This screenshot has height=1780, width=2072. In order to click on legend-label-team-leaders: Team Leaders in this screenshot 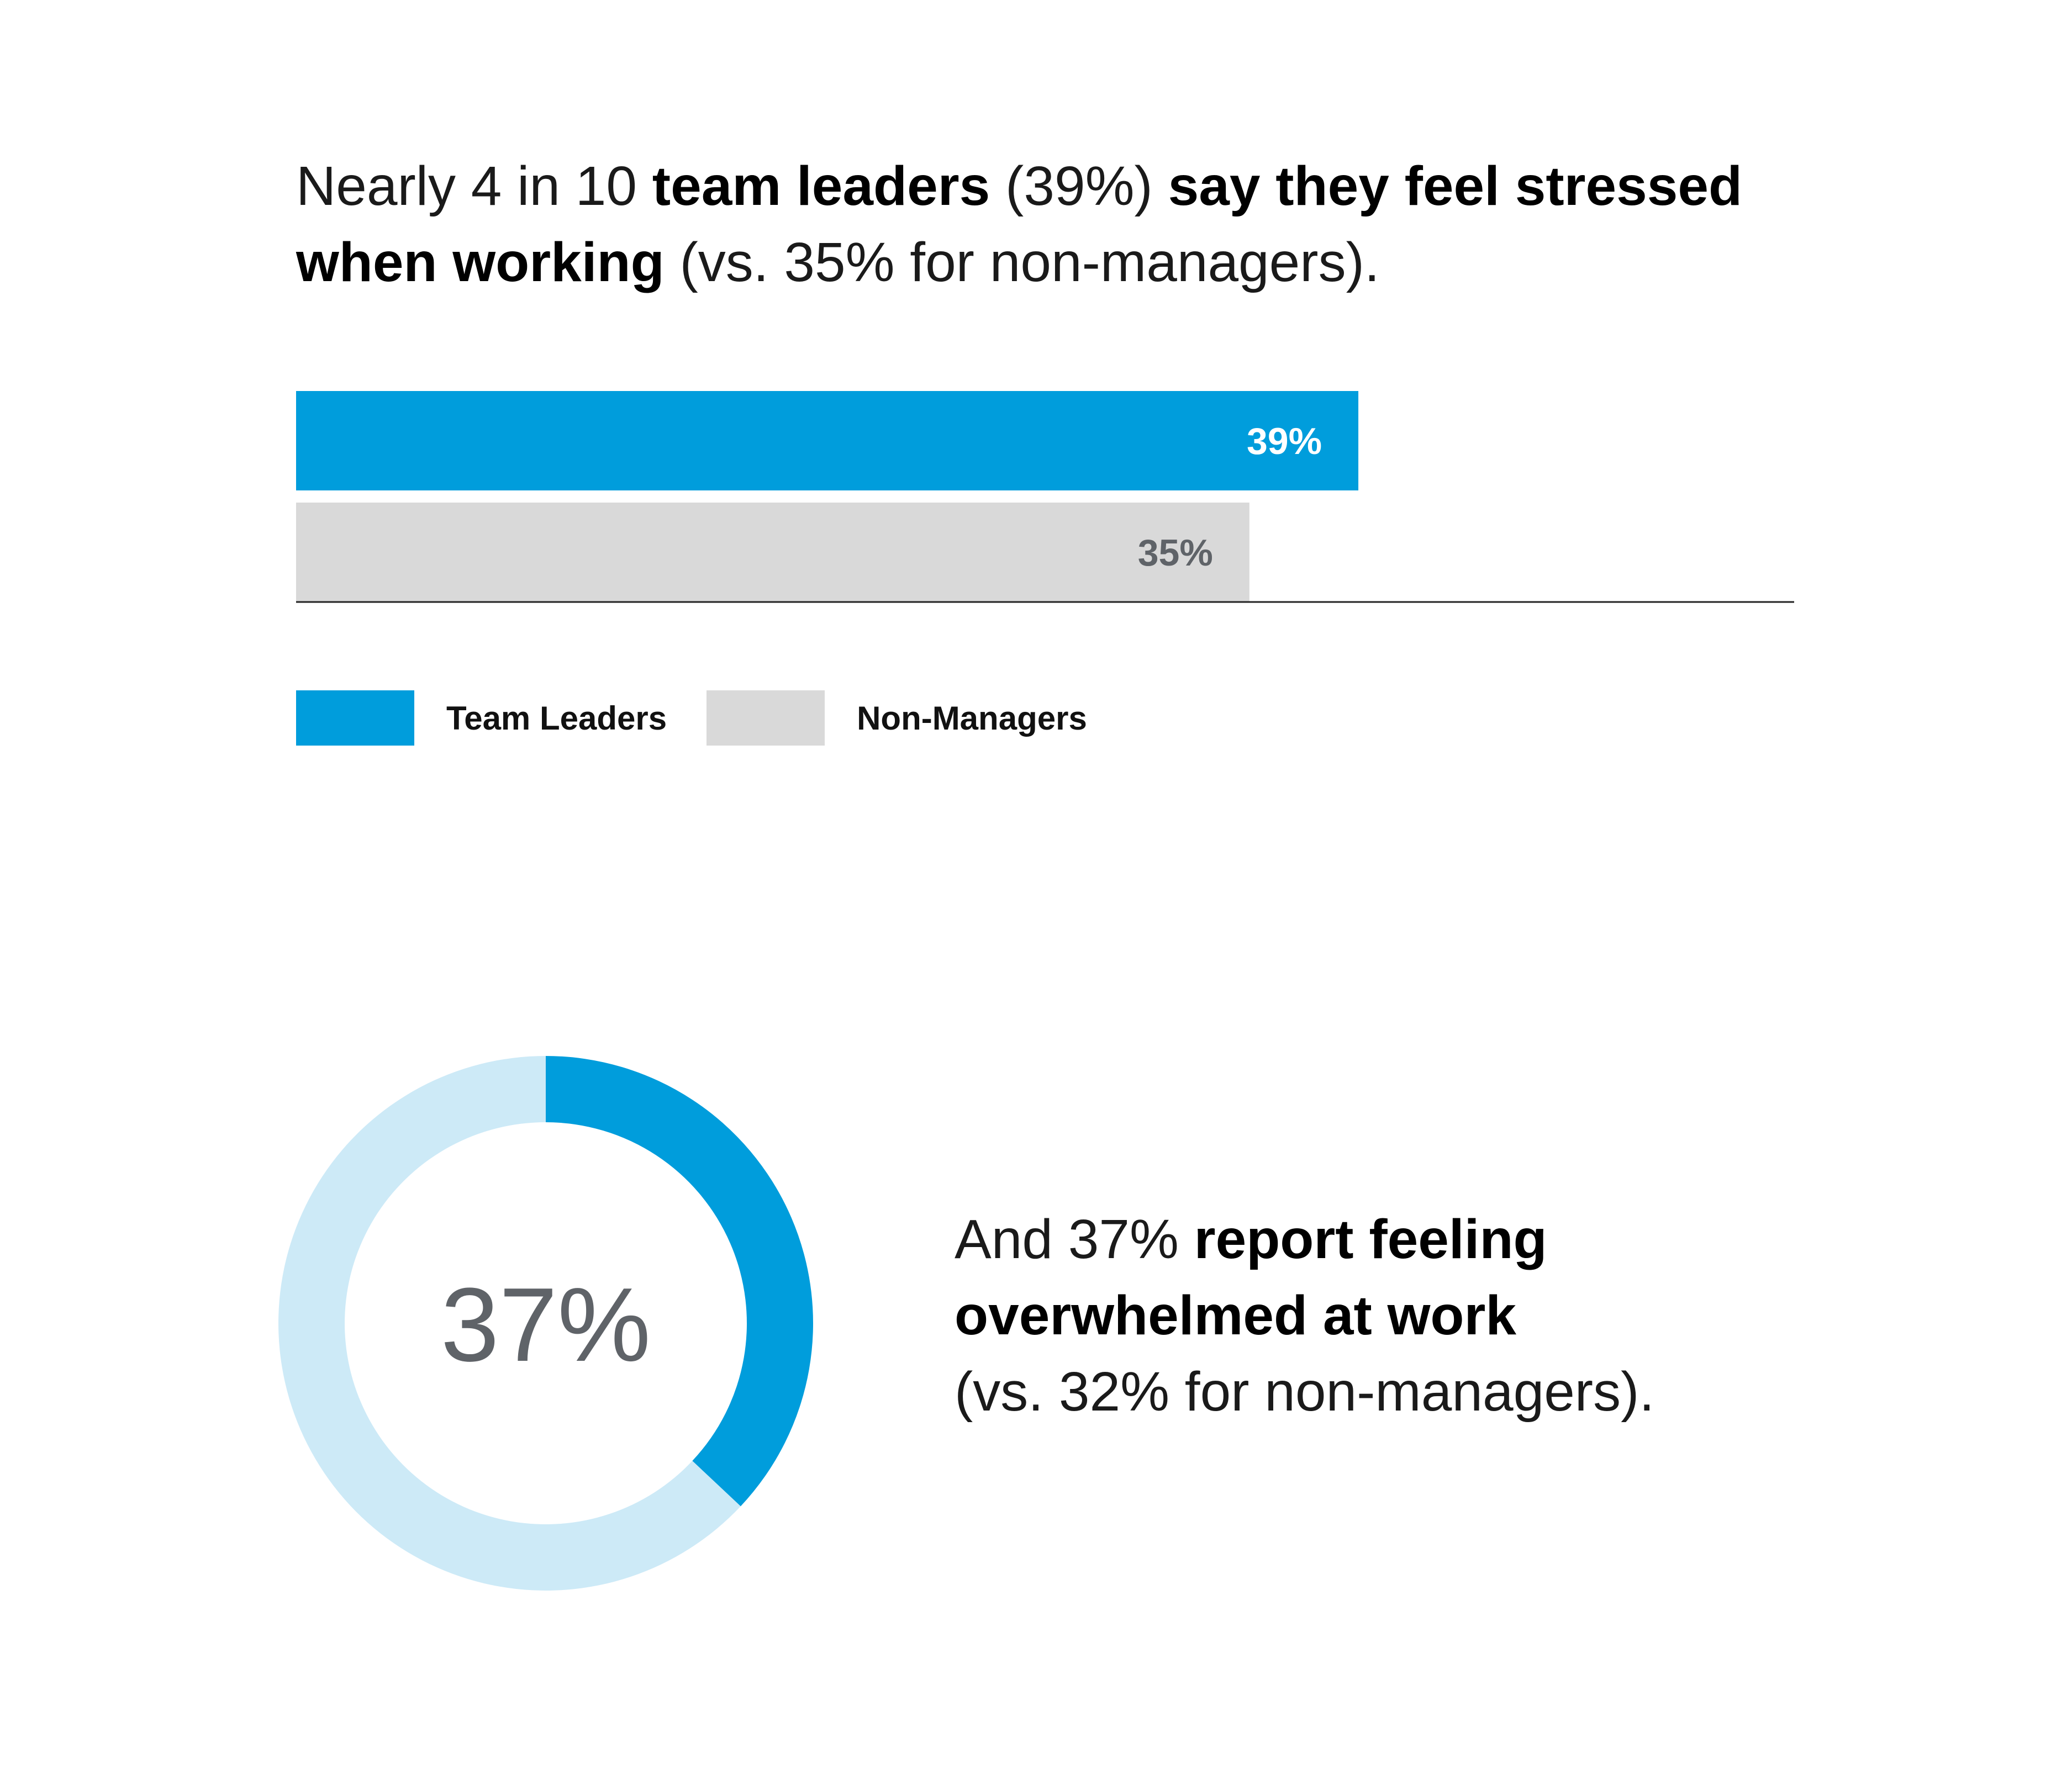, I will do `click(556, 718)`.